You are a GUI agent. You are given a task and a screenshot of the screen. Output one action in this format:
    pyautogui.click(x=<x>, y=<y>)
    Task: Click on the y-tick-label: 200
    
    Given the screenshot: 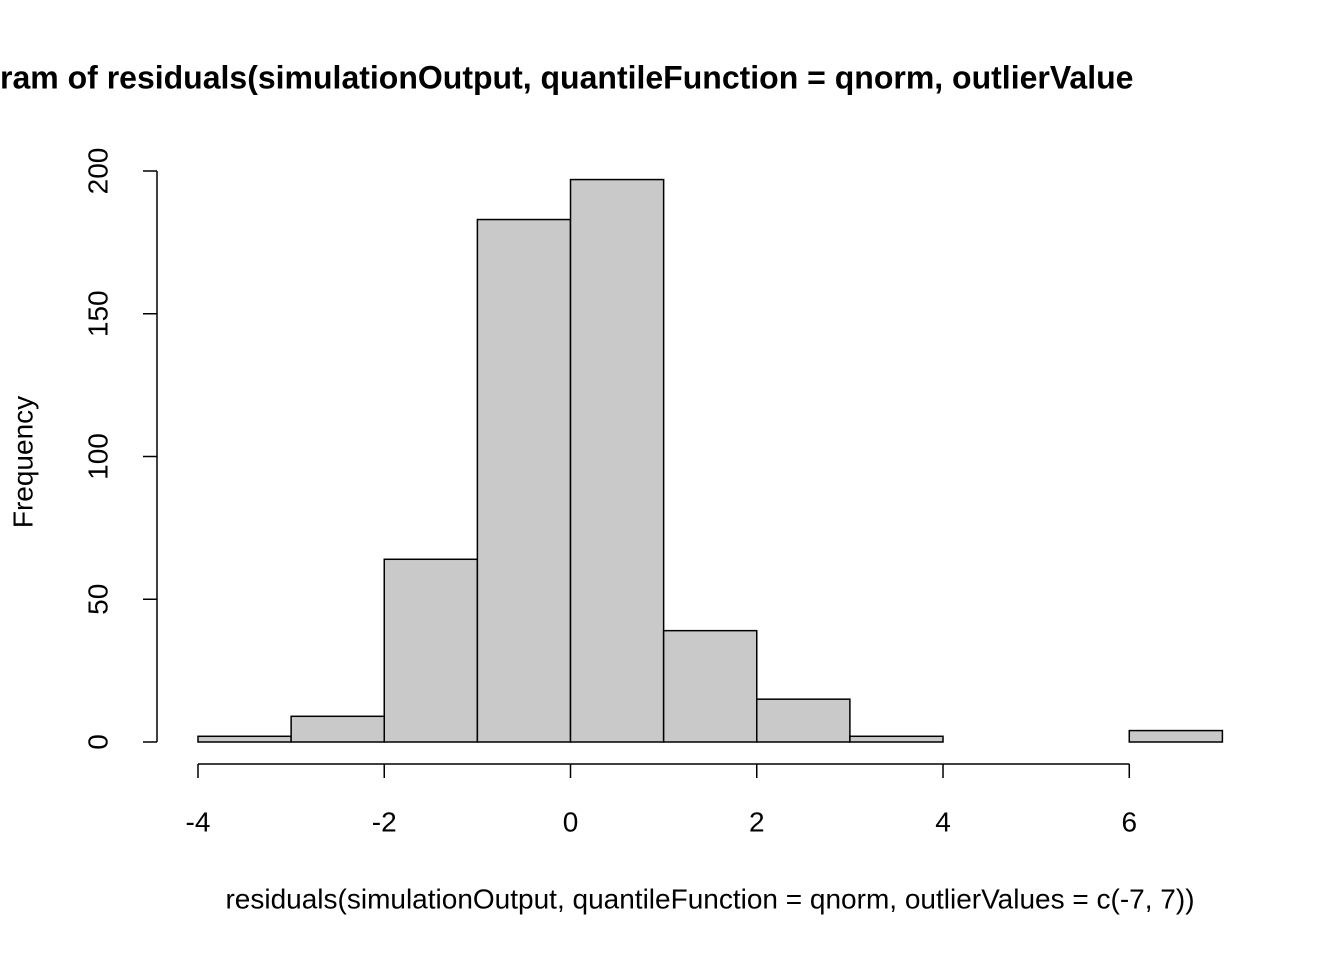 What is the action you would take?
    pyautogui.click(x=97, y=171)
    